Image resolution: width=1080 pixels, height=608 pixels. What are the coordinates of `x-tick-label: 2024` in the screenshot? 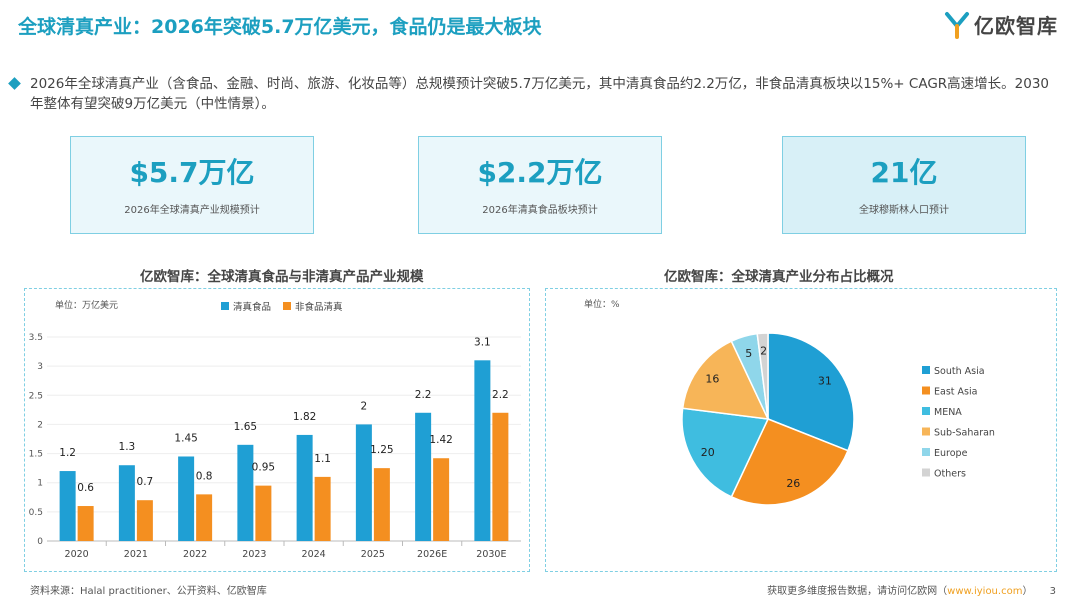 It's located at (314, 554).